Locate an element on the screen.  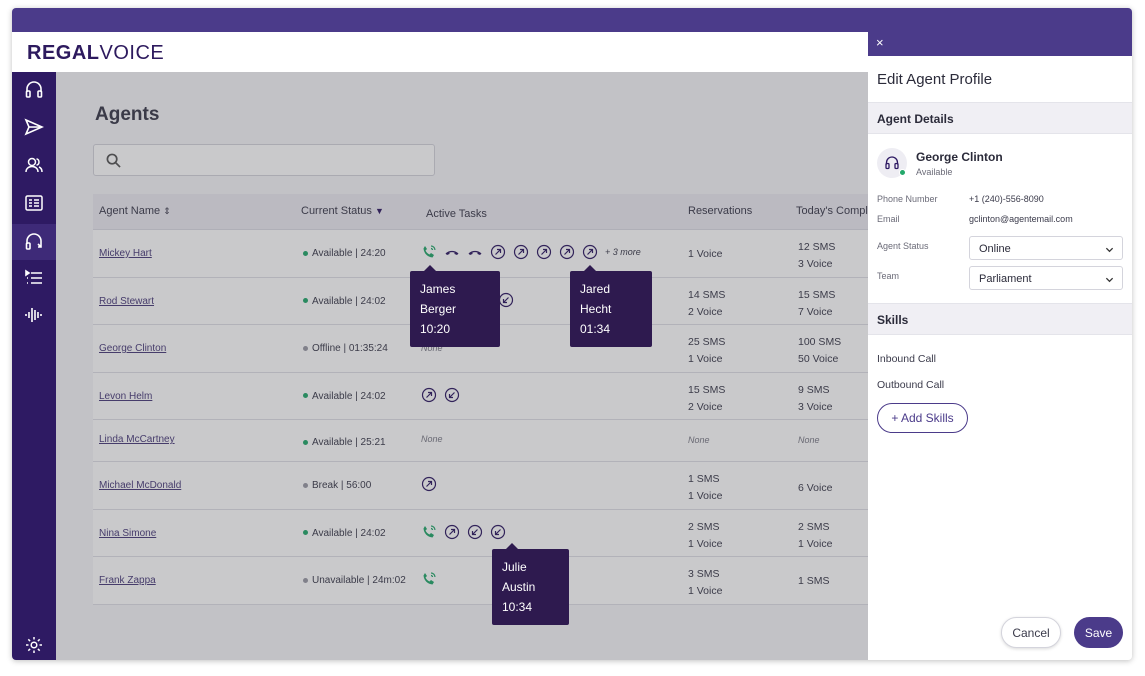
agents-headset-icon is located at coordinates (34, 242).